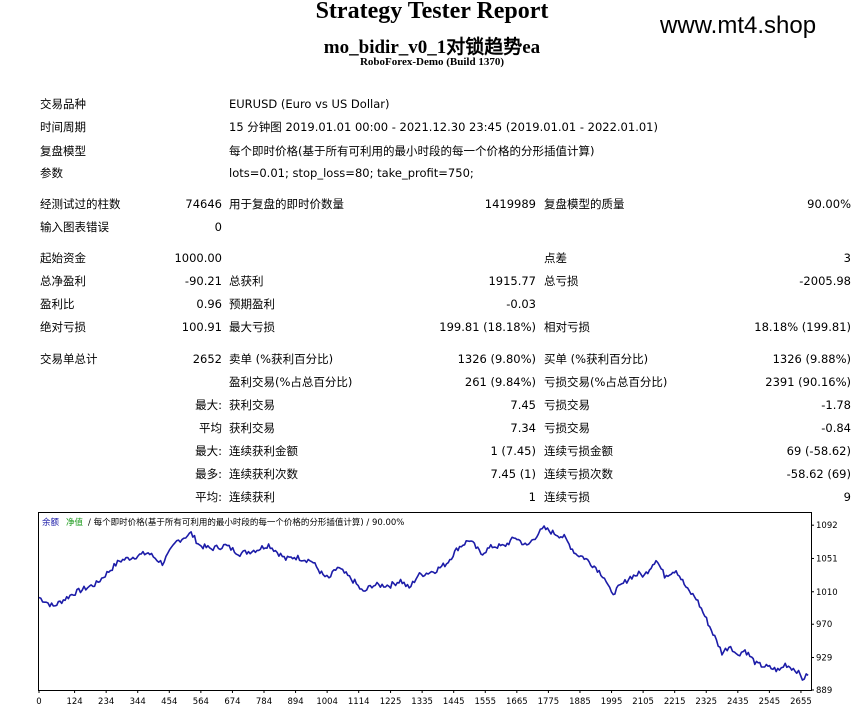  I want to click on model-label: 复盘模型, so click(63, 151).